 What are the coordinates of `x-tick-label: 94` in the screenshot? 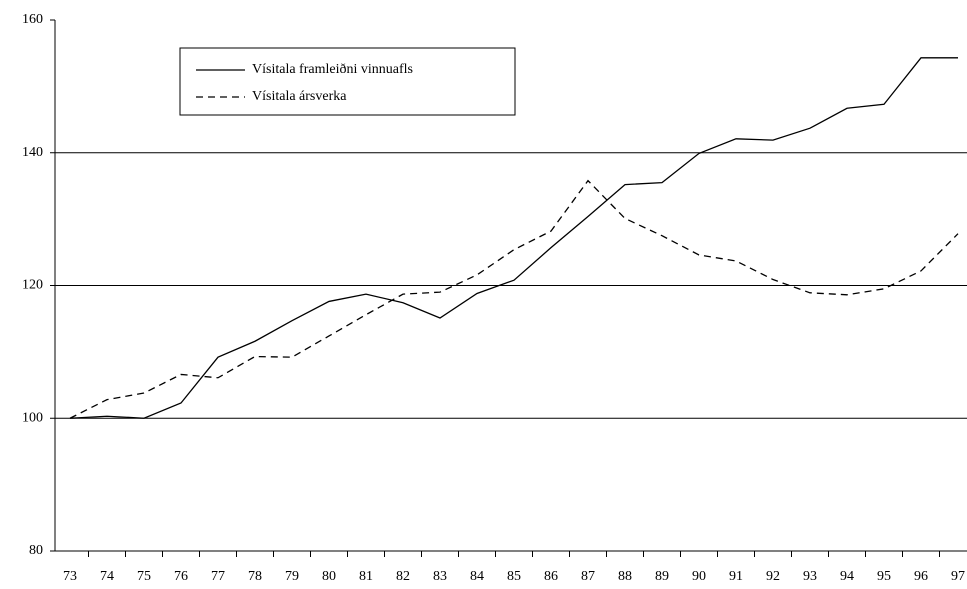 It's located at (847, 576).